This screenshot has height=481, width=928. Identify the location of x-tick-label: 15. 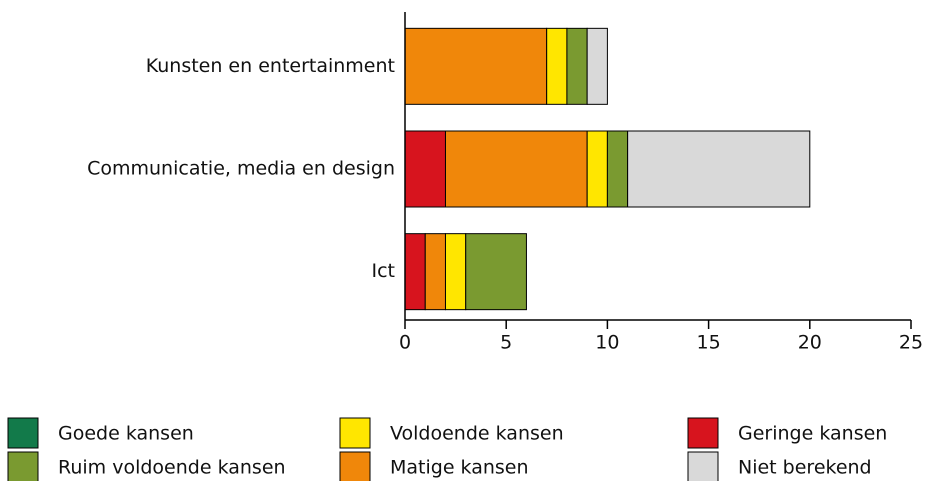
(709, 343).